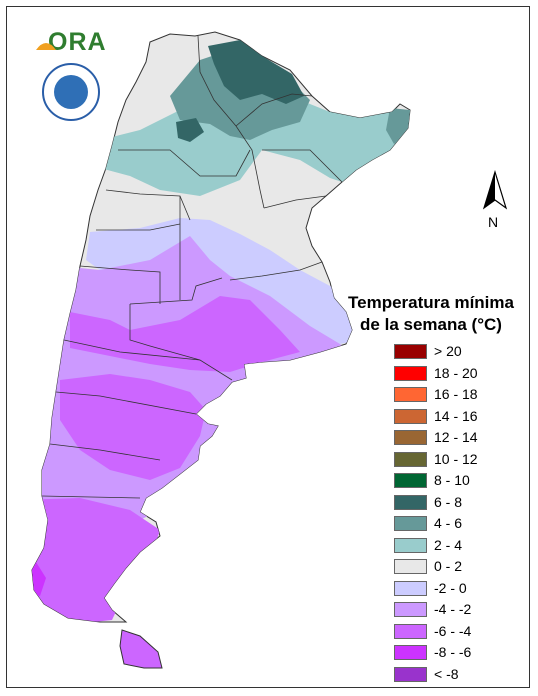  What do you see at coordinates (190, 130) in the screenshot?
I see `zone-6-8-small` at bounding box center [190, 130].